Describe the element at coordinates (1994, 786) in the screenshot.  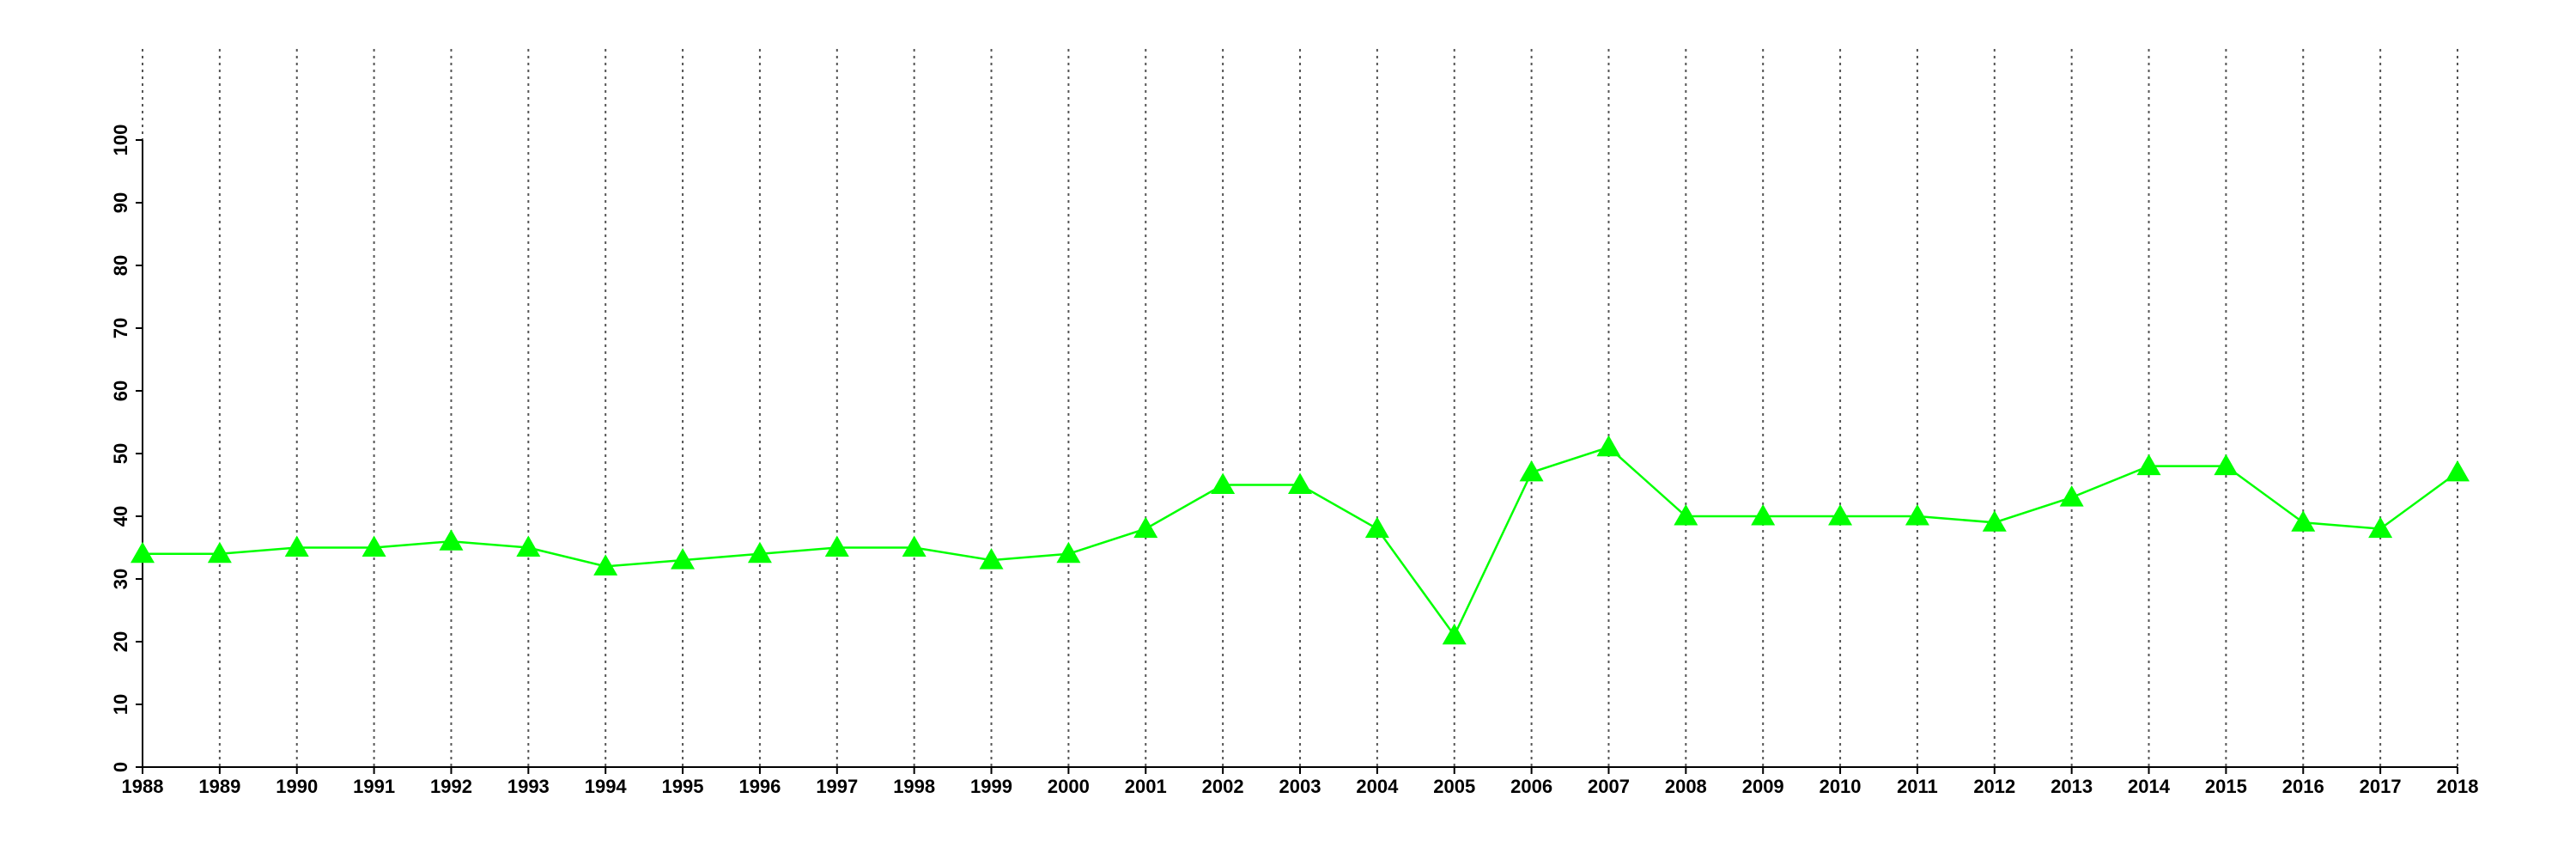
I see `x-tick-label: 2012` at that location.